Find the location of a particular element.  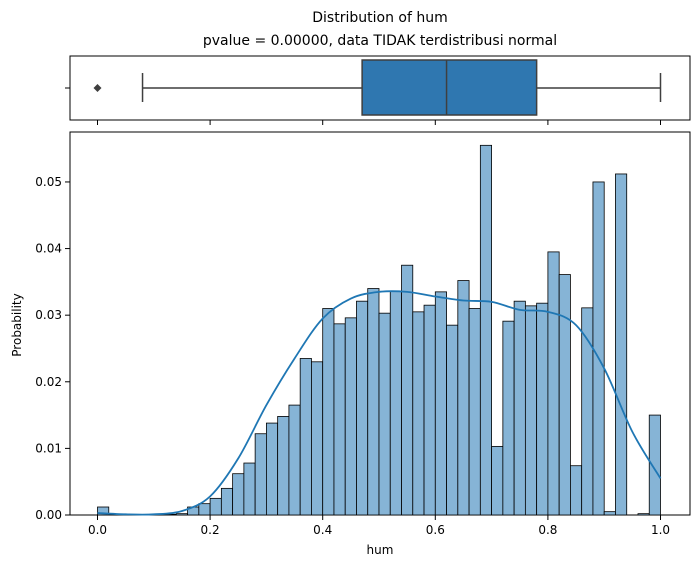

outlier-point is located at coordinates (97, 88).